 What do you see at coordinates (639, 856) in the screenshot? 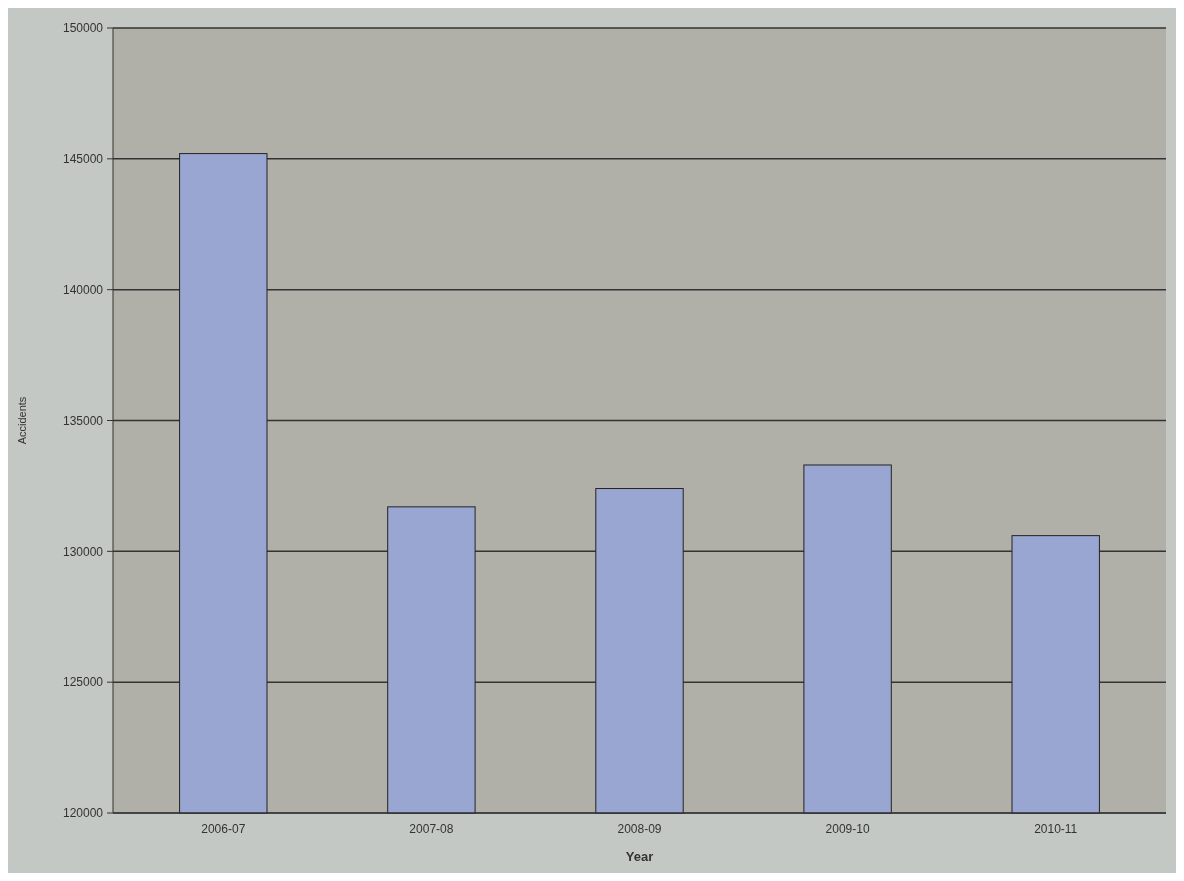
I see `x-axis-title: Year` at bounding box center [639, 856].